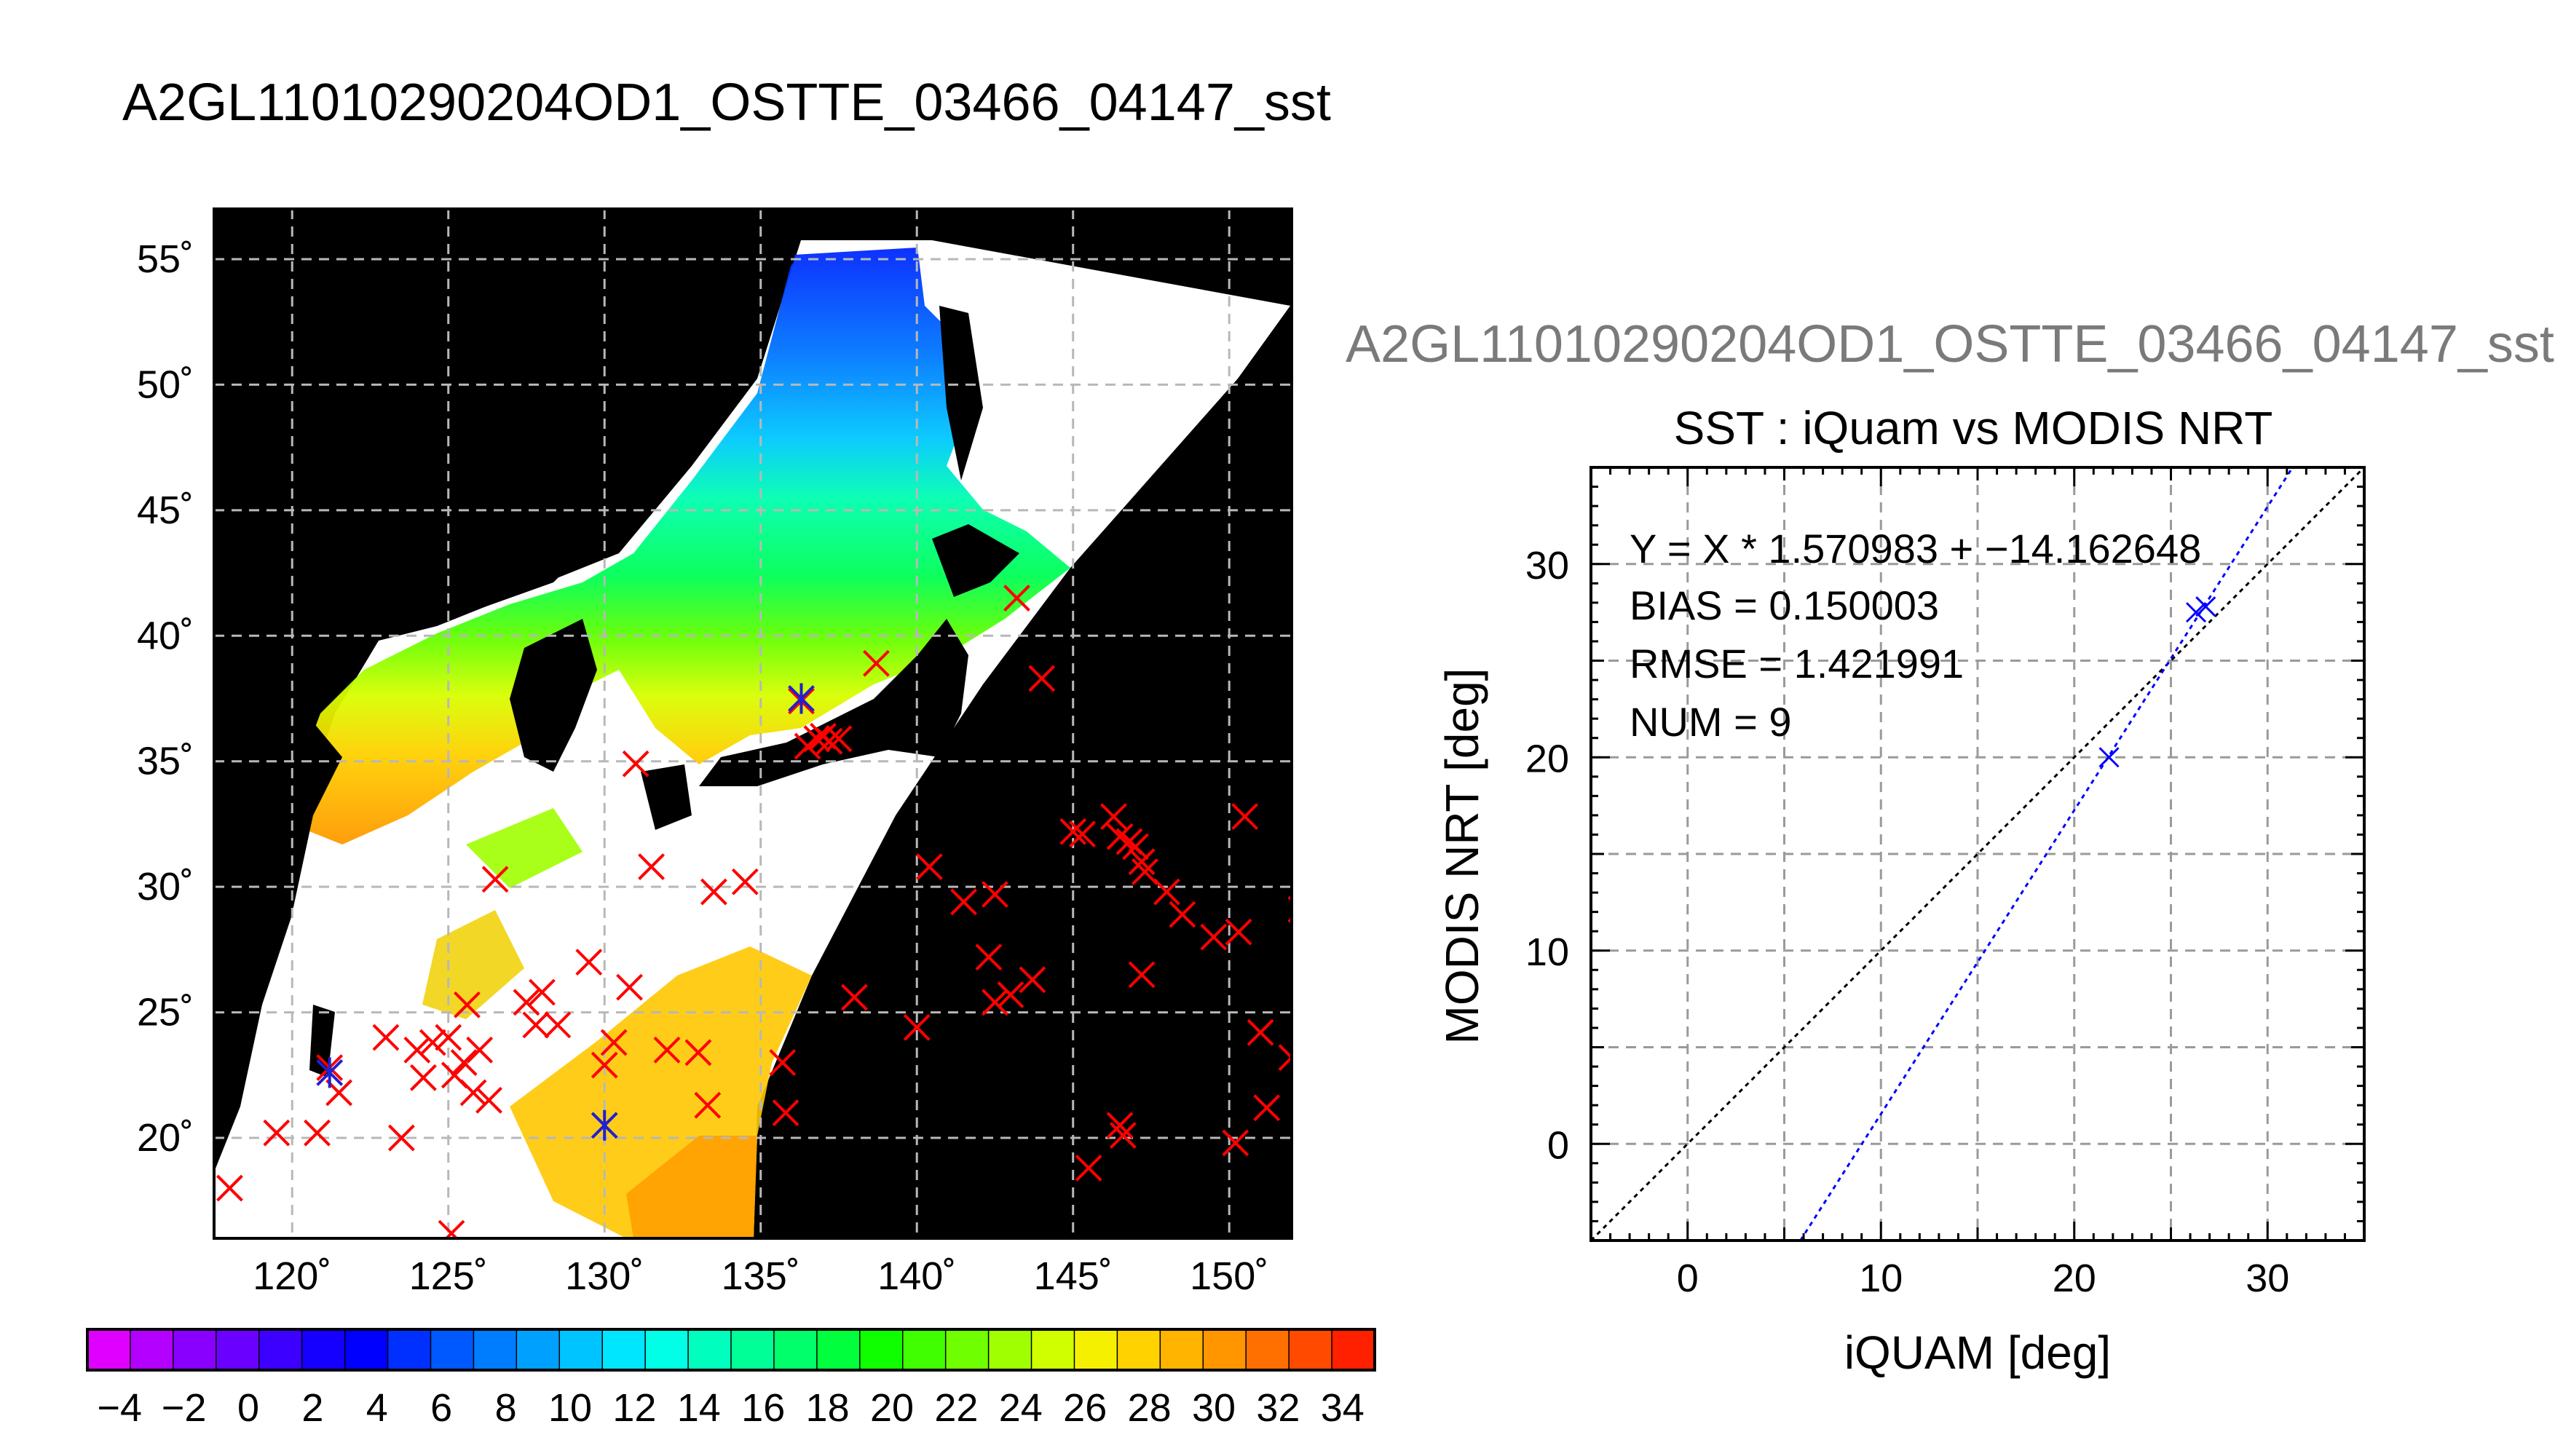 The height and width of the screenshot is (1456, 2555). Describe the element at coordinates (165, 635) in the screenshot. I see `latitude-tick-label: 40˚` at that location.